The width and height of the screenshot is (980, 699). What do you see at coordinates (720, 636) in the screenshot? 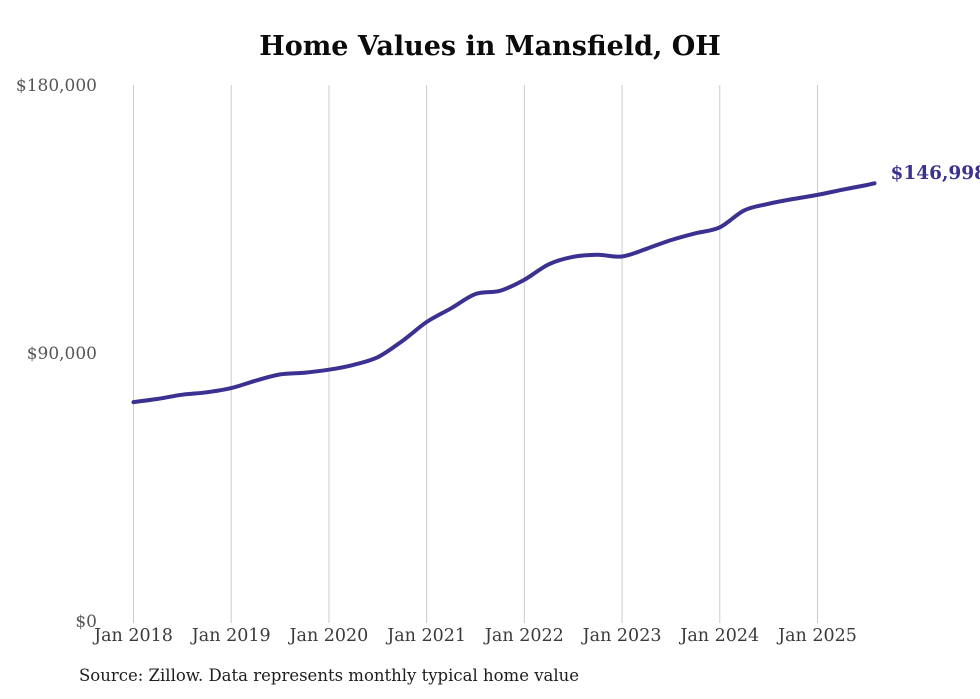
I see `x-axis-tick-label: Jan 2024` at bounding box center [720, 636].